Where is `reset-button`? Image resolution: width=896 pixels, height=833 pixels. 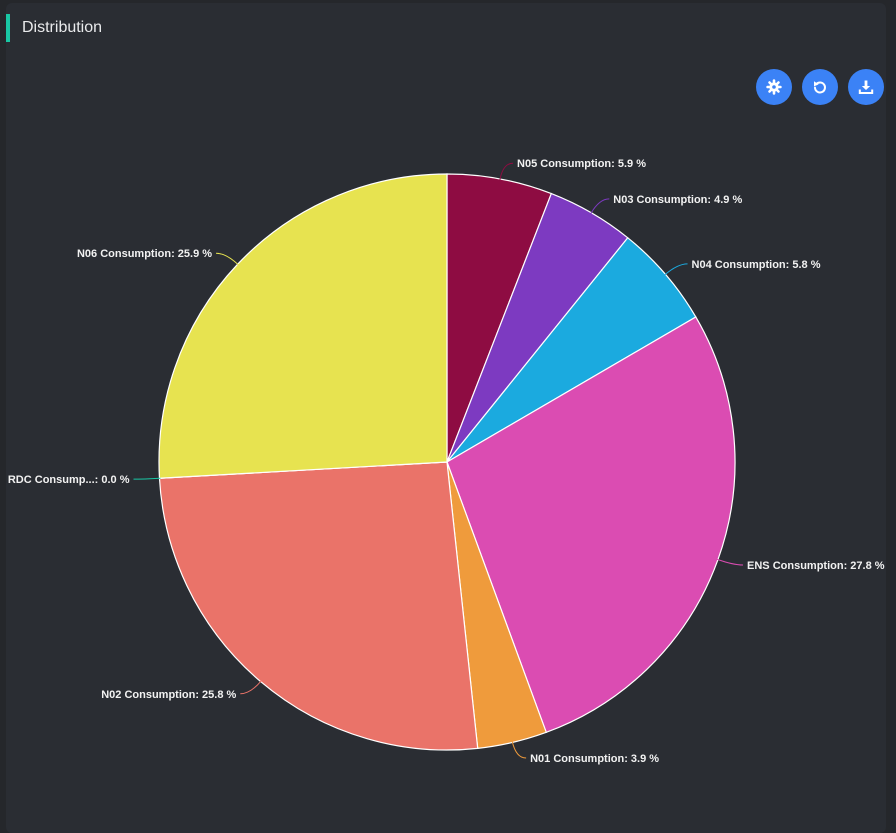 reset-button is located at coordinates (820, 87).